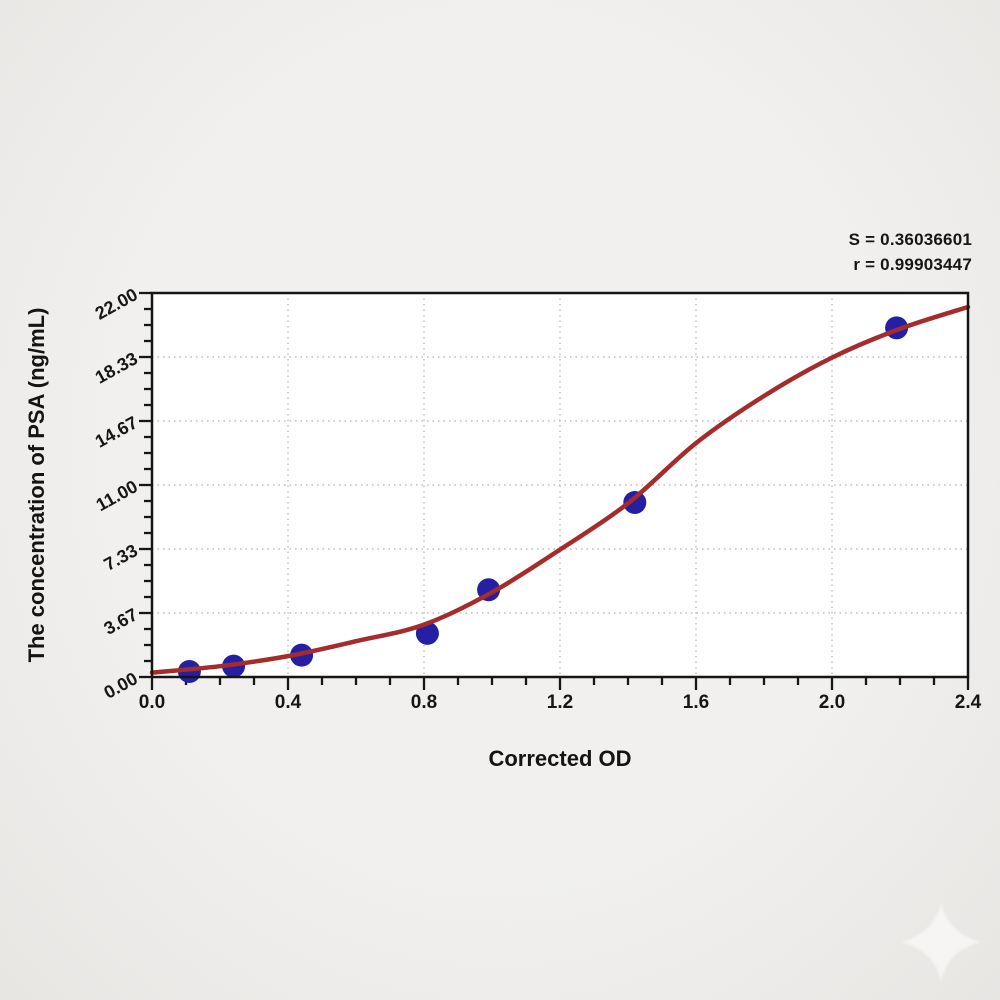  I want to click on y-axis-title: The concentration of PSA (ng/mL), so click(36, 485).